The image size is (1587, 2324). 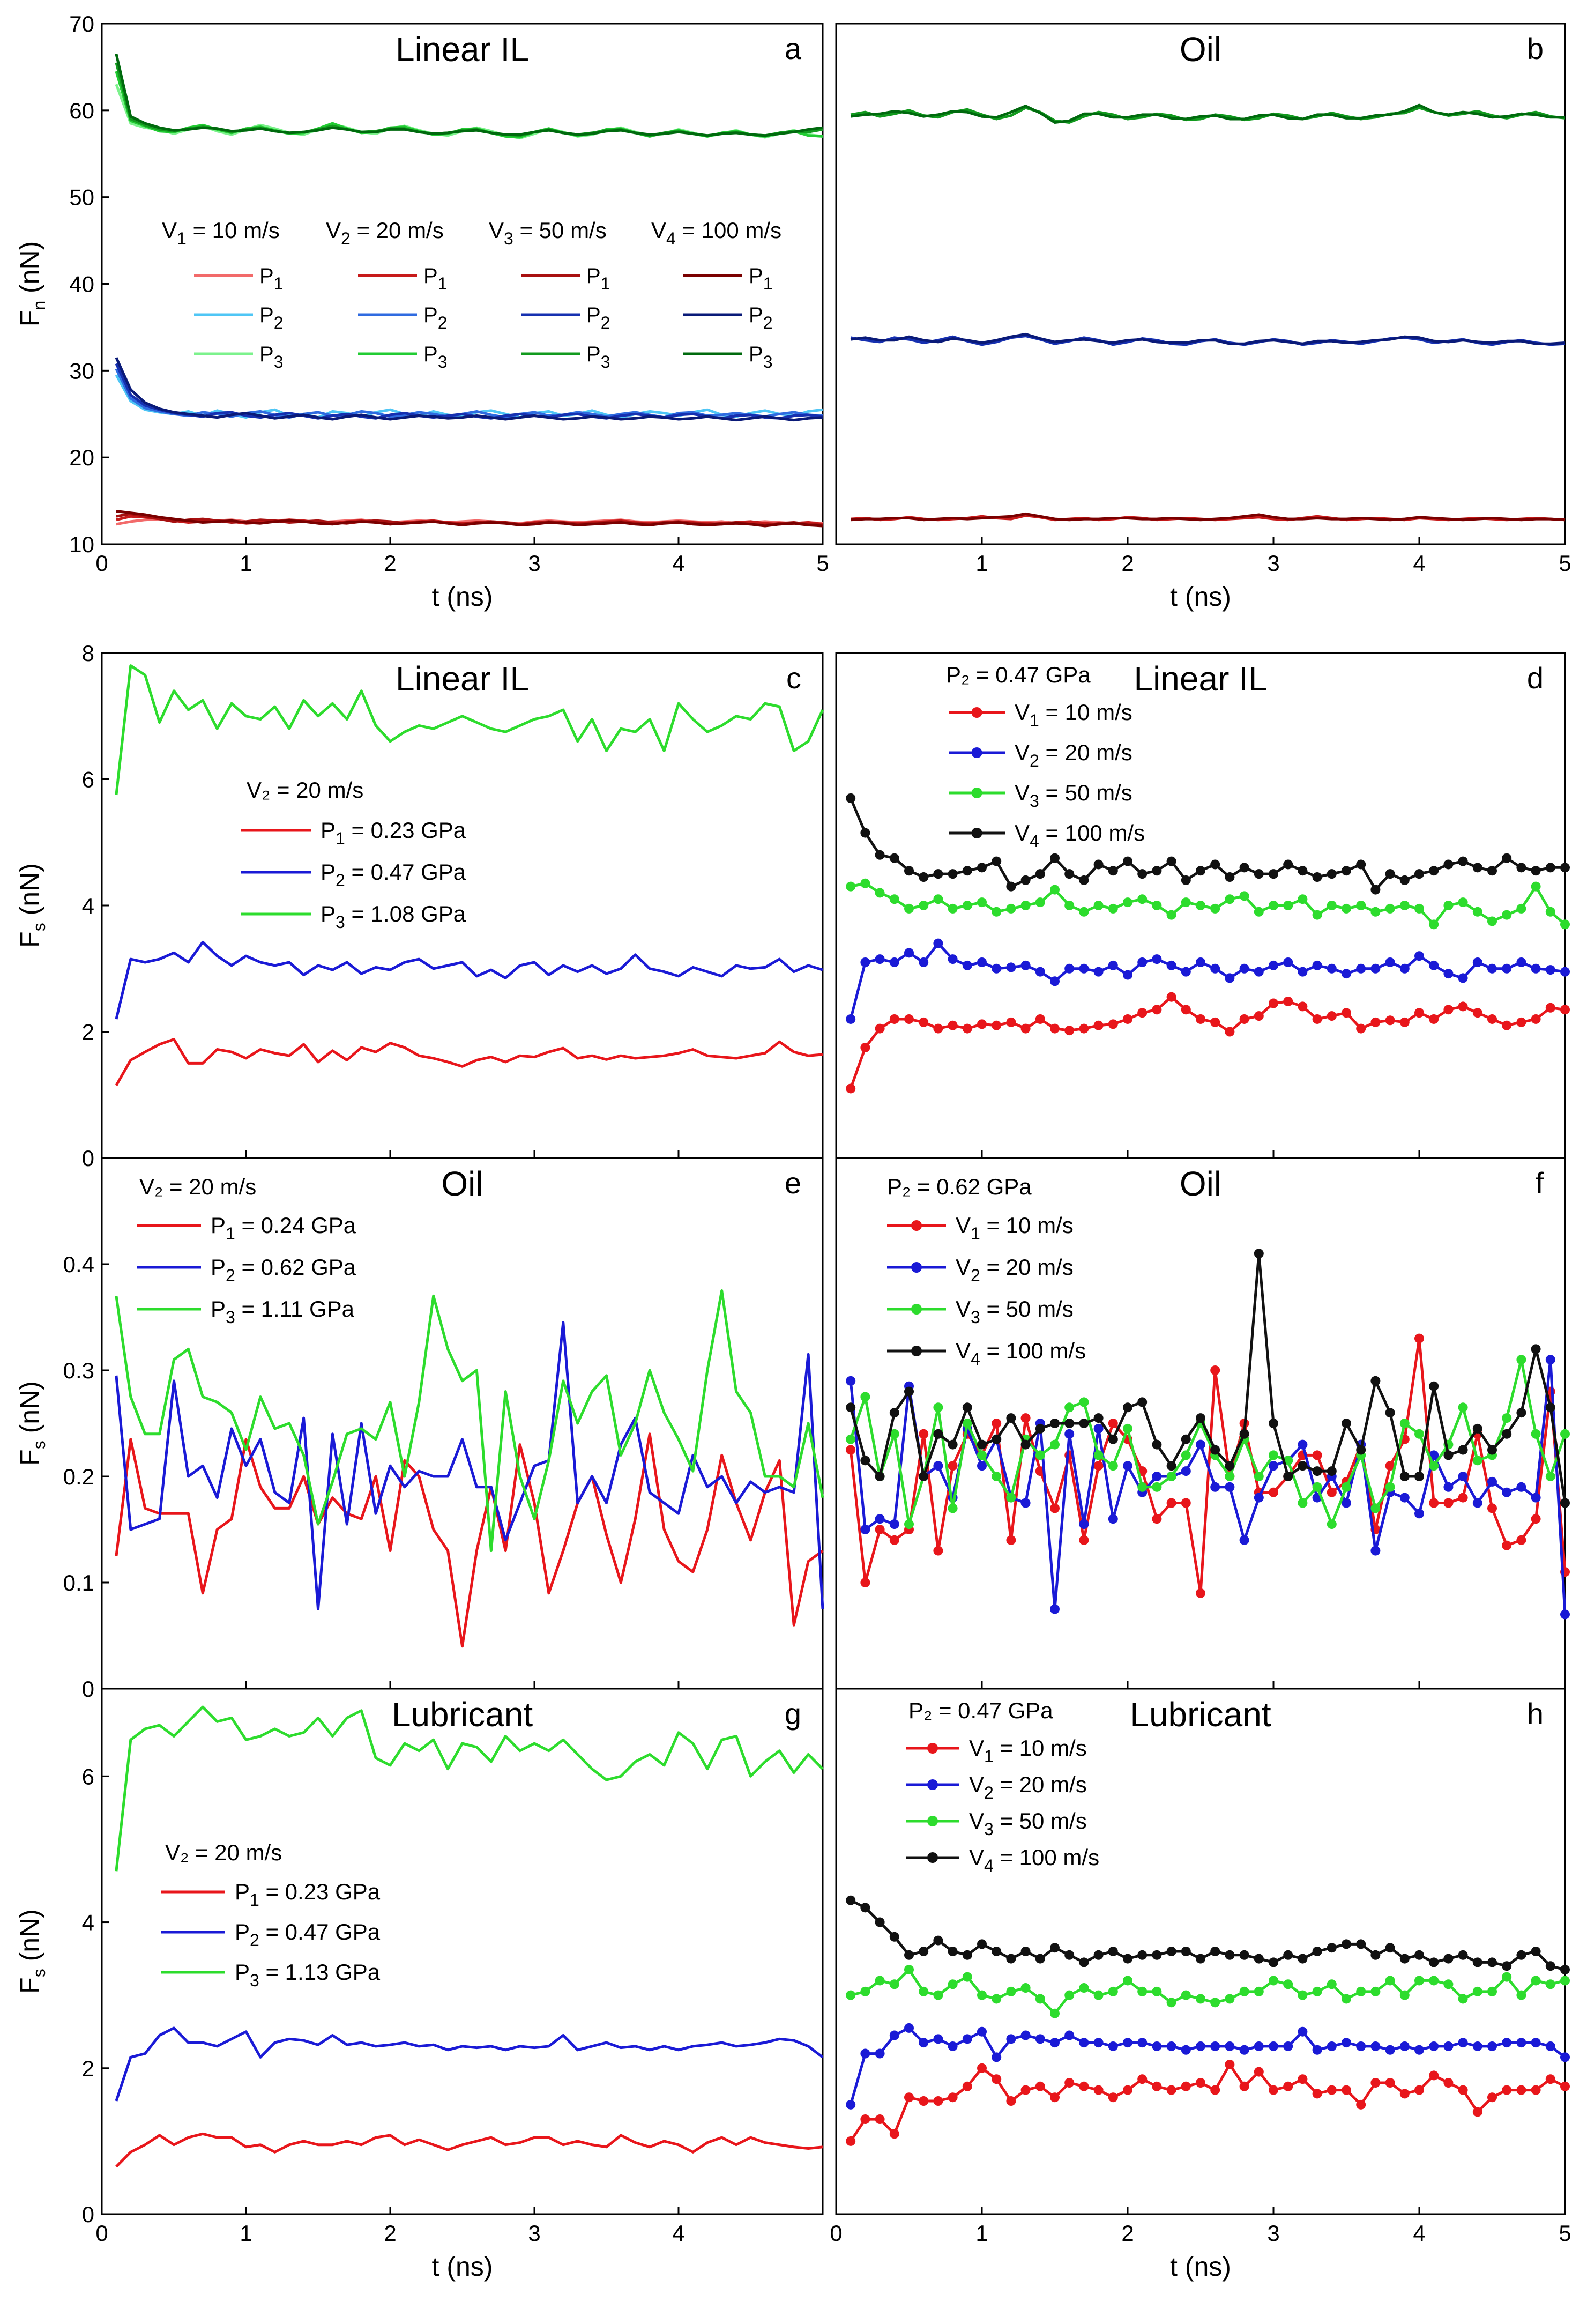 I want to click on series-v2-20-m-s, so click(x=1208, y=2066).